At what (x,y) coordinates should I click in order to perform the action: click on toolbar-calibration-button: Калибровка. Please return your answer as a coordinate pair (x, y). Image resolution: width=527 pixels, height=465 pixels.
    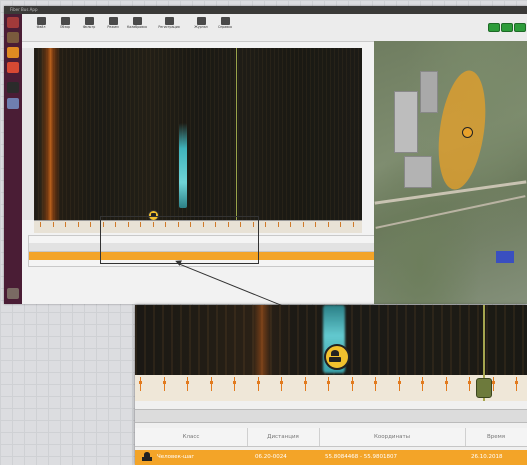
    Looking at the image, I should click on (137, 27).